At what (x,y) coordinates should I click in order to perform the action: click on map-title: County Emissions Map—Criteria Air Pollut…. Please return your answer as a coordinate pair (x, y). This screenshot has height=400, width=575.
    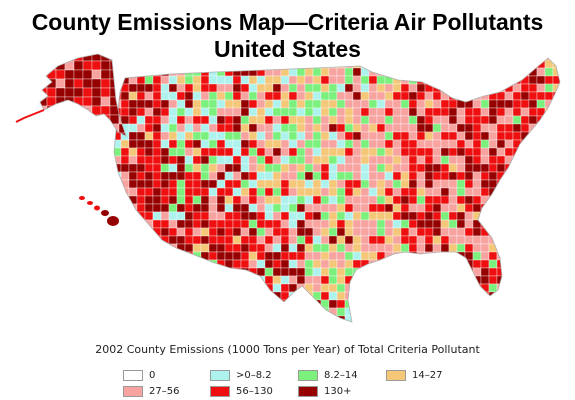
    Looking at the image, I should click on (287, 22).